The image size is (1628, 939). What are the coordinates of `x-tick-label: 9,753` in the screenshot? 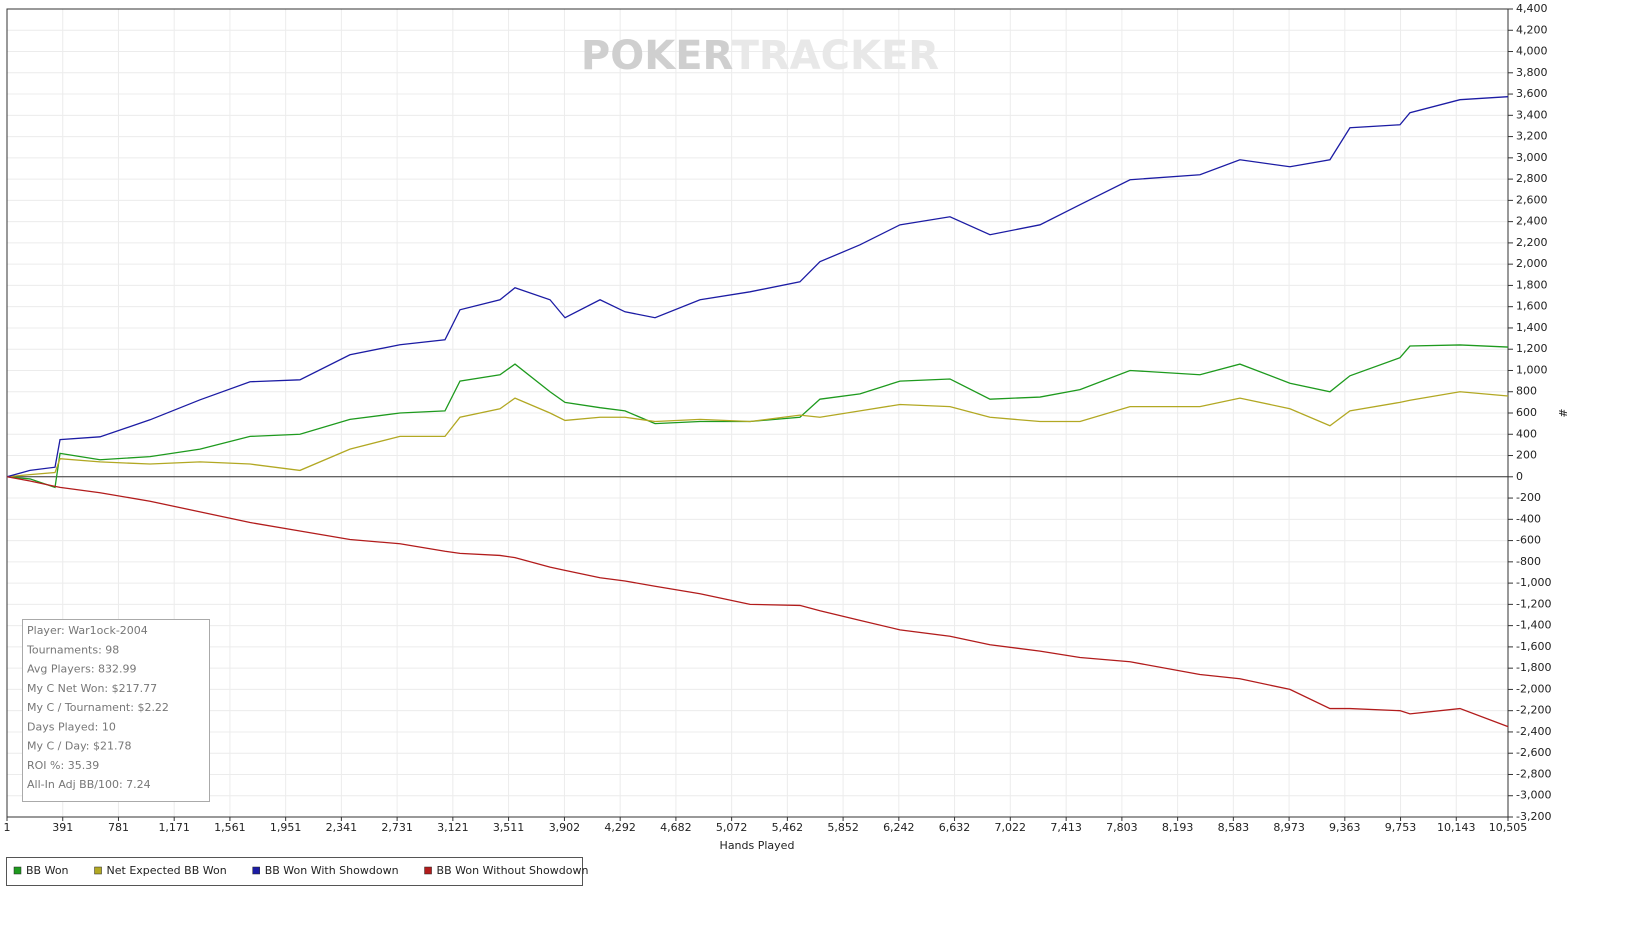 It's located at (1401, 827).